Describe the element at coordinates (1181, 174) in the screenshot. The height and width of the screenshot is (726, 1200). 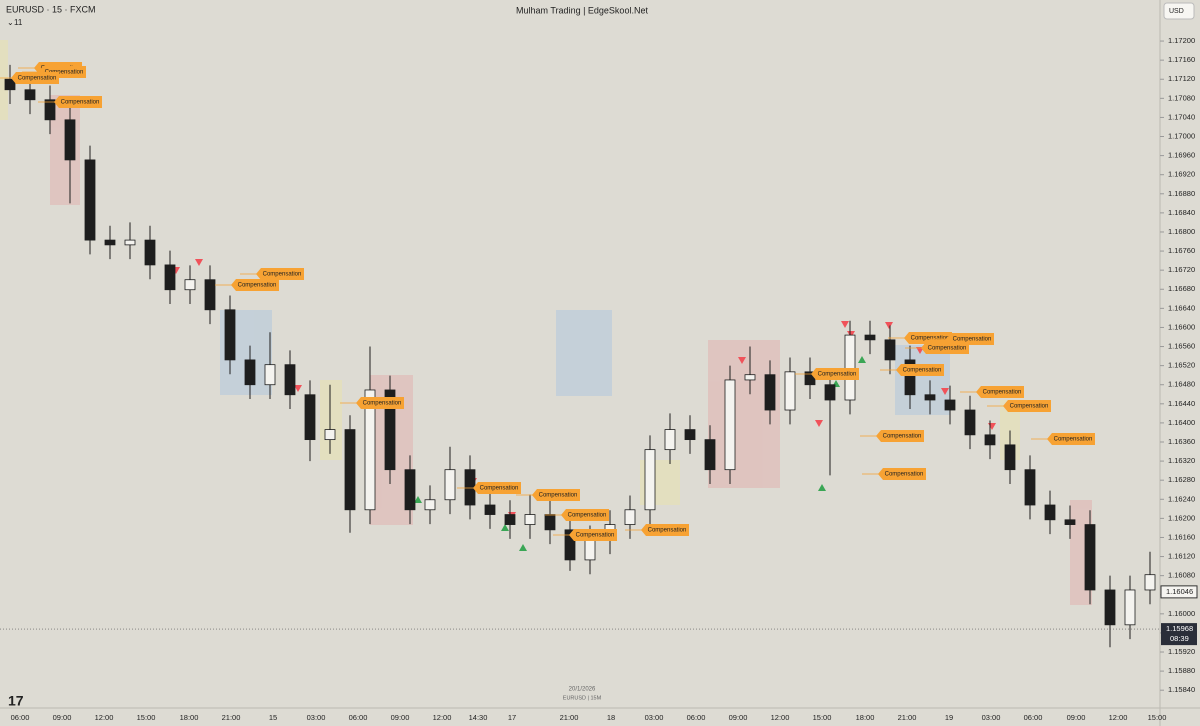
I see `y-tick-label: 1.16920` at that location.